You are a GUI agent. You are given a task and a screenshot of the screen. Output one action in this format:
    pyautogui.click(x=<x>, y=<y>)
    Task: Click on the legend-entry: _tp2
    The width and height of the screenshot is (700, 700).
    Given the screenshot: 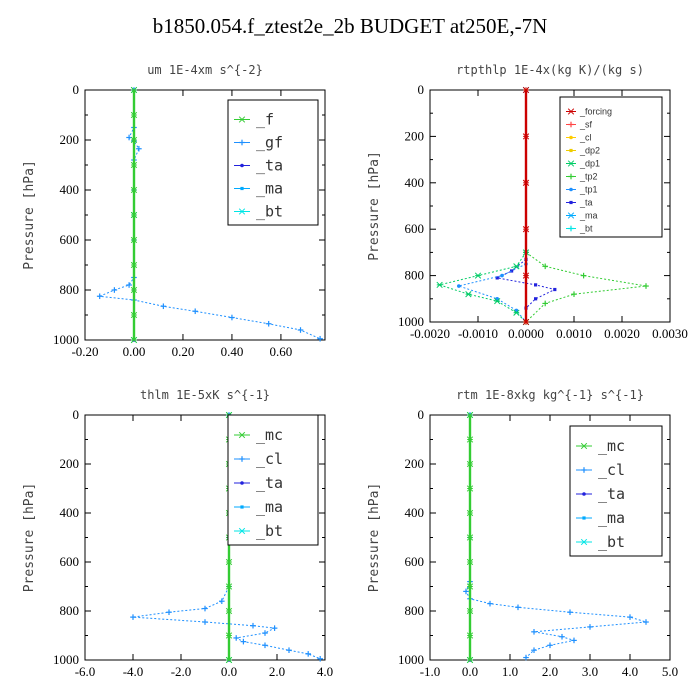 What is the action you would take?
    pyautogui.click(x=582, y=177)
    